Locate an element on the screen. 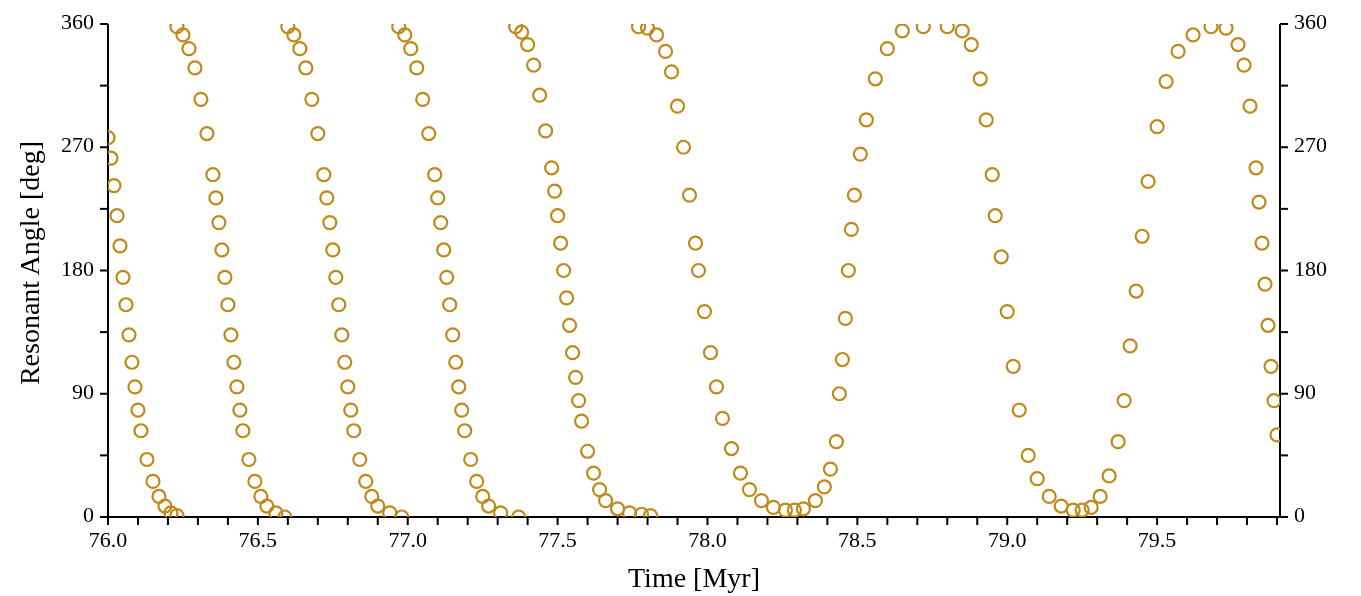 The height and width of the screenshot is (596, 1361). x-tick-label: 79.5 is located at coordinates (1157, 539).